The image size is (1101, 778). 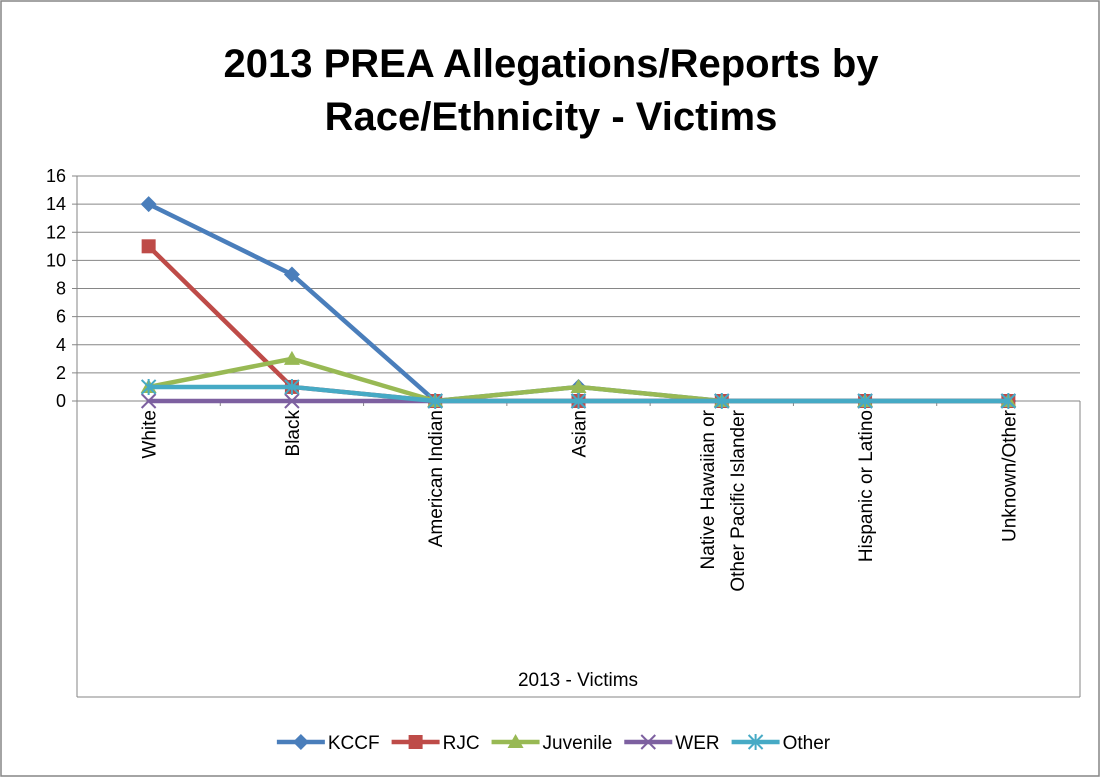 What do you see at coordinates (61, 401) in the screenshot?
I see `y-tick-label: 0` at bounding box center [61, 401].